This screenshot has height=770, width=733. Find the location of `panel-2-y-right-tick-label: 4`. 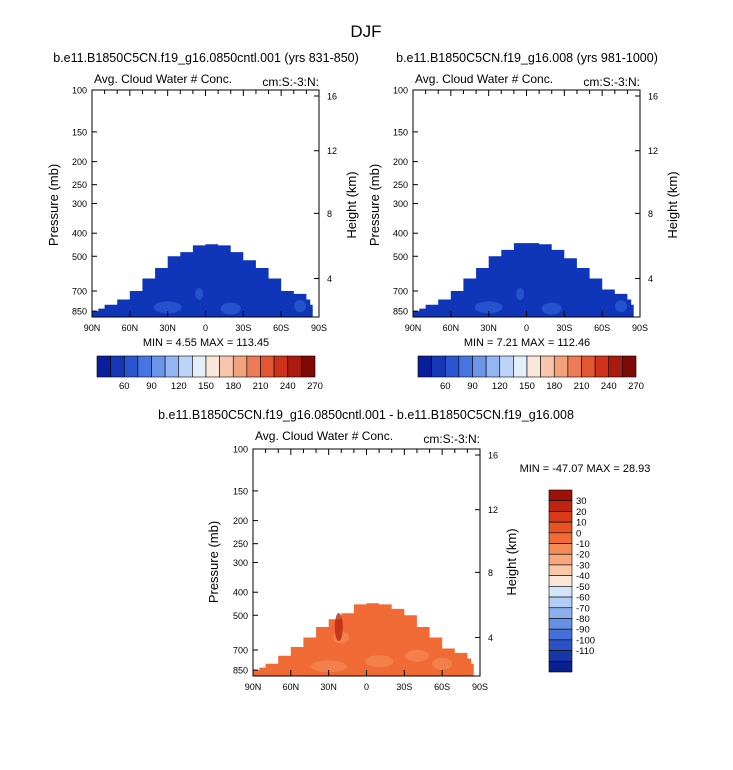

panel-2-y-right-tick-label: 4 is located at coordinates (650, 279).